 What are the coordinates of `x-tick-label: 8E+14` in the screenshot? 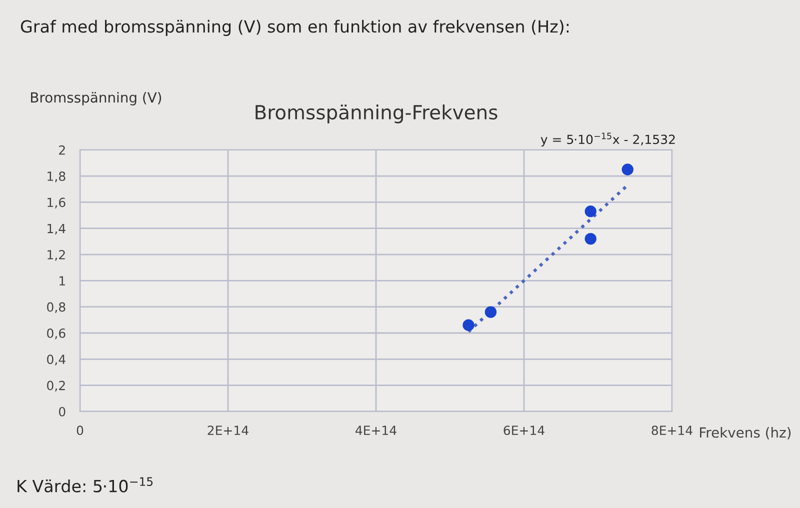 It's located at (672, 431).